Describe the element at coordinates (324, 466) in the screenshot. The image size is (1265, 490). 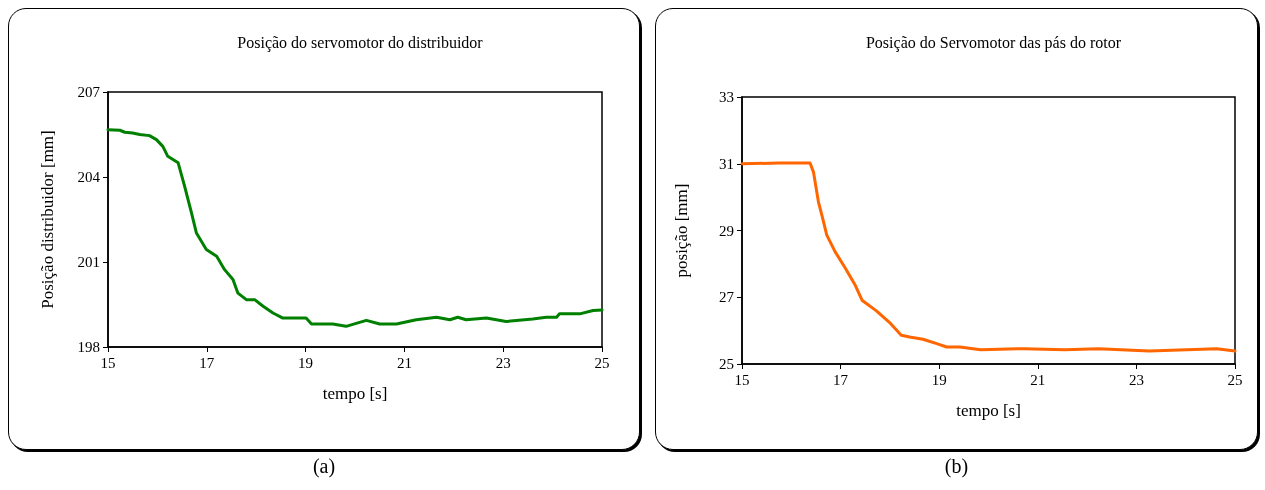
I see `text: (a)` at that location.